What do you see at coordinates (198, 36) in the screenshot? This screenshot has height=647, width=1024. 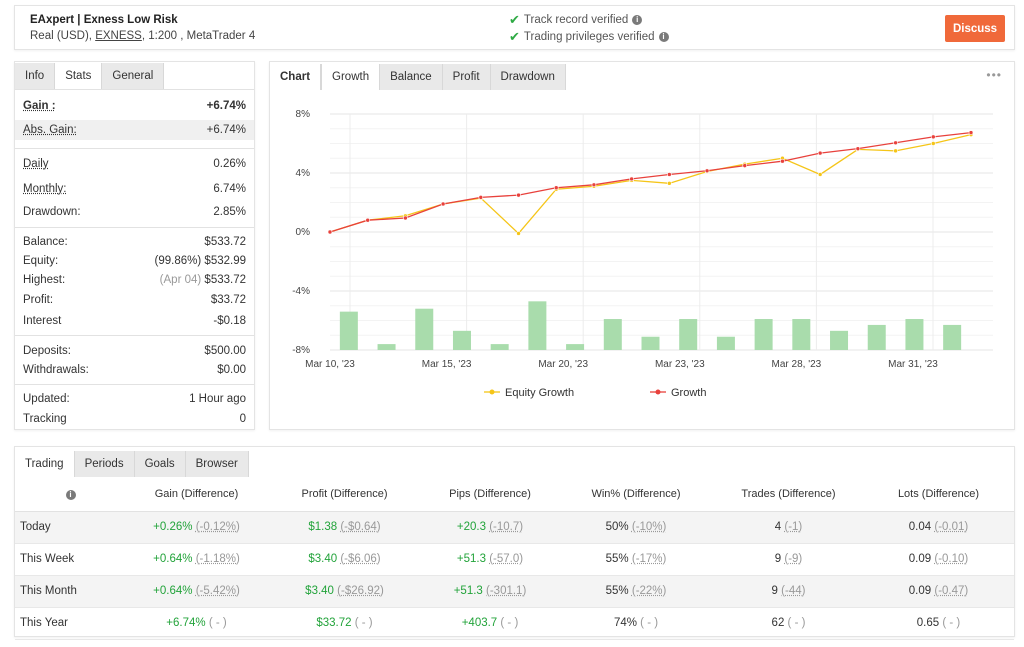 I see `account-details: , 1:200 , MetaTrader 4` at bounding box center [198, 36].